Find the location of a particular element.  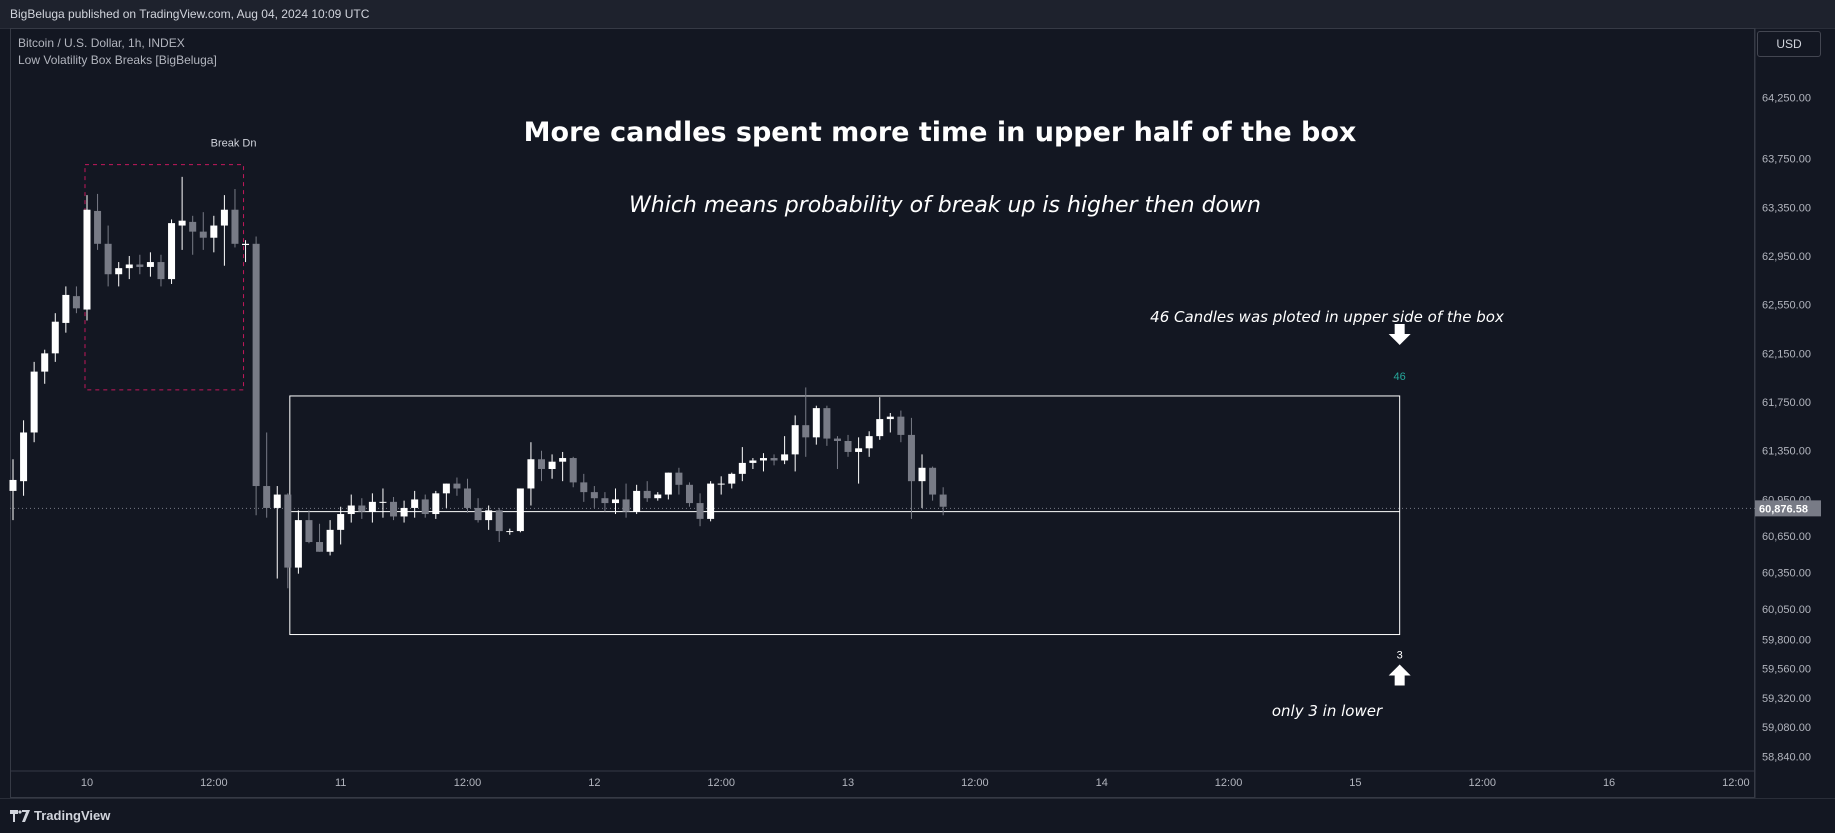

currency-button: USD is located at coordinates (1789, 44).